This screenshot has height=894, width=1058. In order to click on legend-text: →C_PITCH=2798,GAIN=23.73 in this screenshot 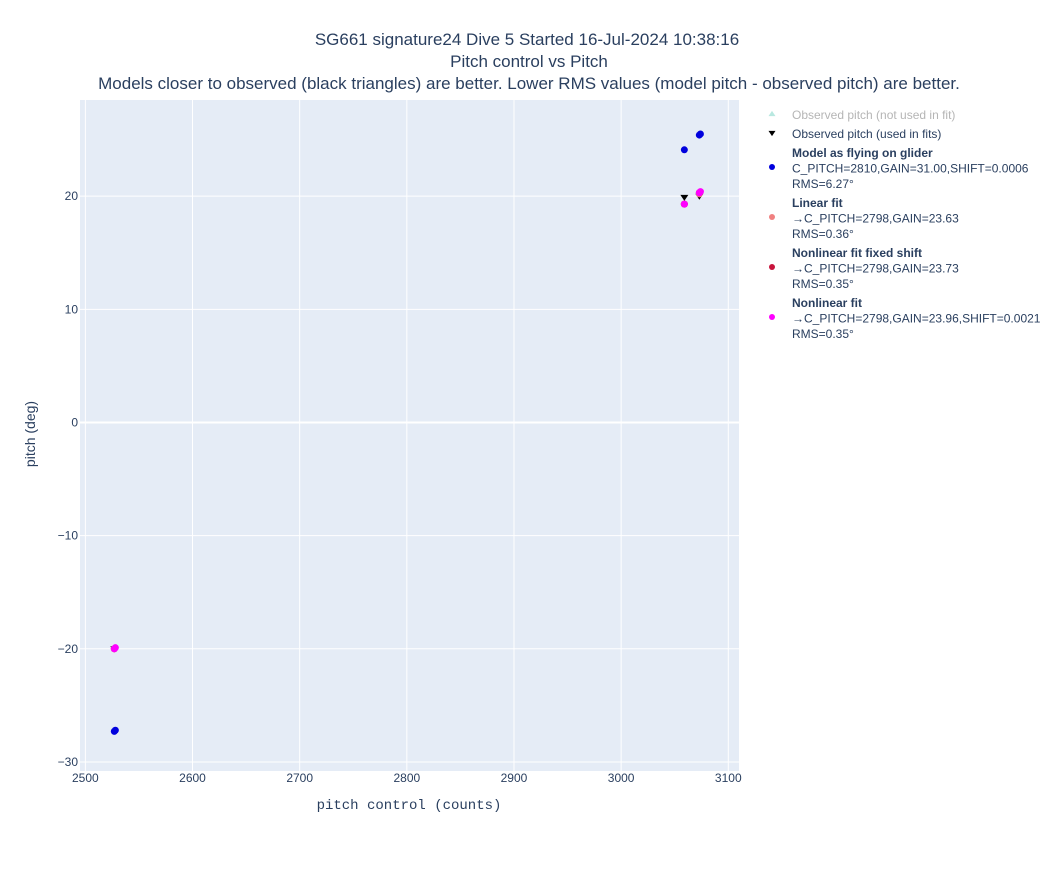, I will do `click(875, 269)`.